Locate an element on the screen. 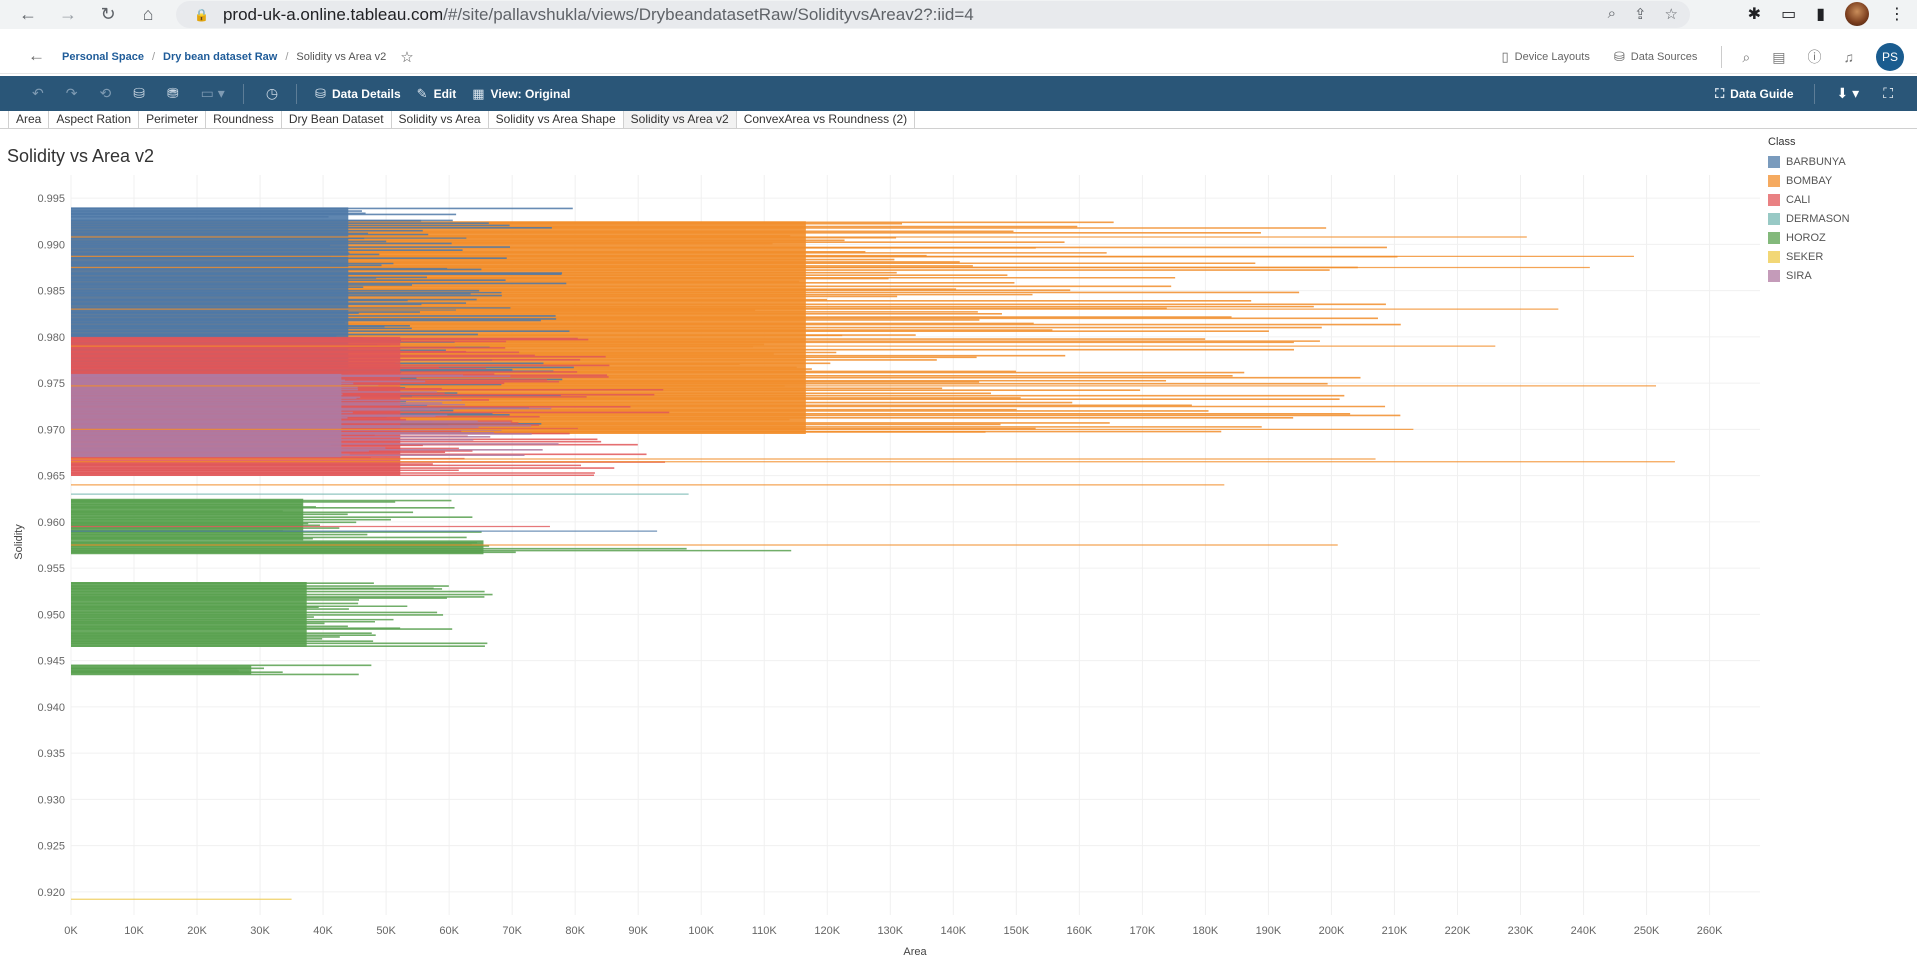 This screenshot has width=1917, height=957. x-tick-label: 180K is located at coordinates (1206, 931).